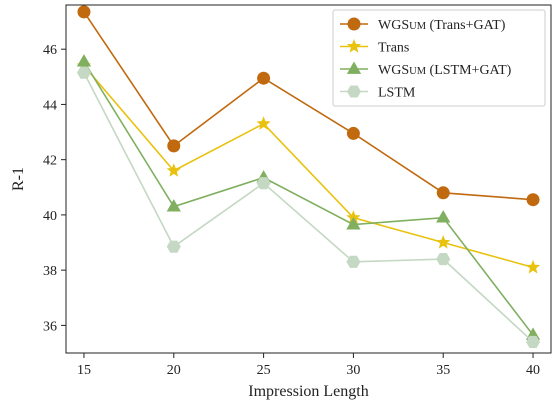  Describe the element at coordinates (84, 370) in the screenshot. I see `x-tick-label: 15` at that location.